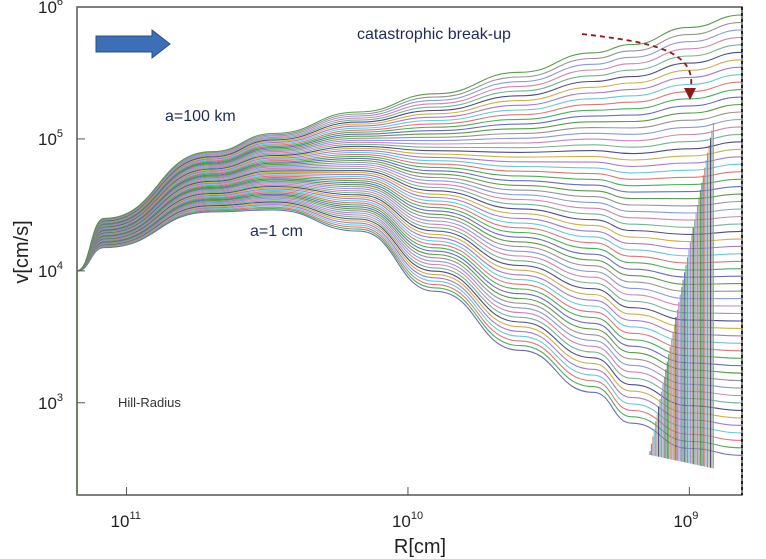 This screenshot has height=559, width=766. What do you see at coordinates (61, 206) in the screenshot?
I see `y-axis-ticks: 10³ 10⁴ 10⁵ 106` at bounding box center [61, 206].